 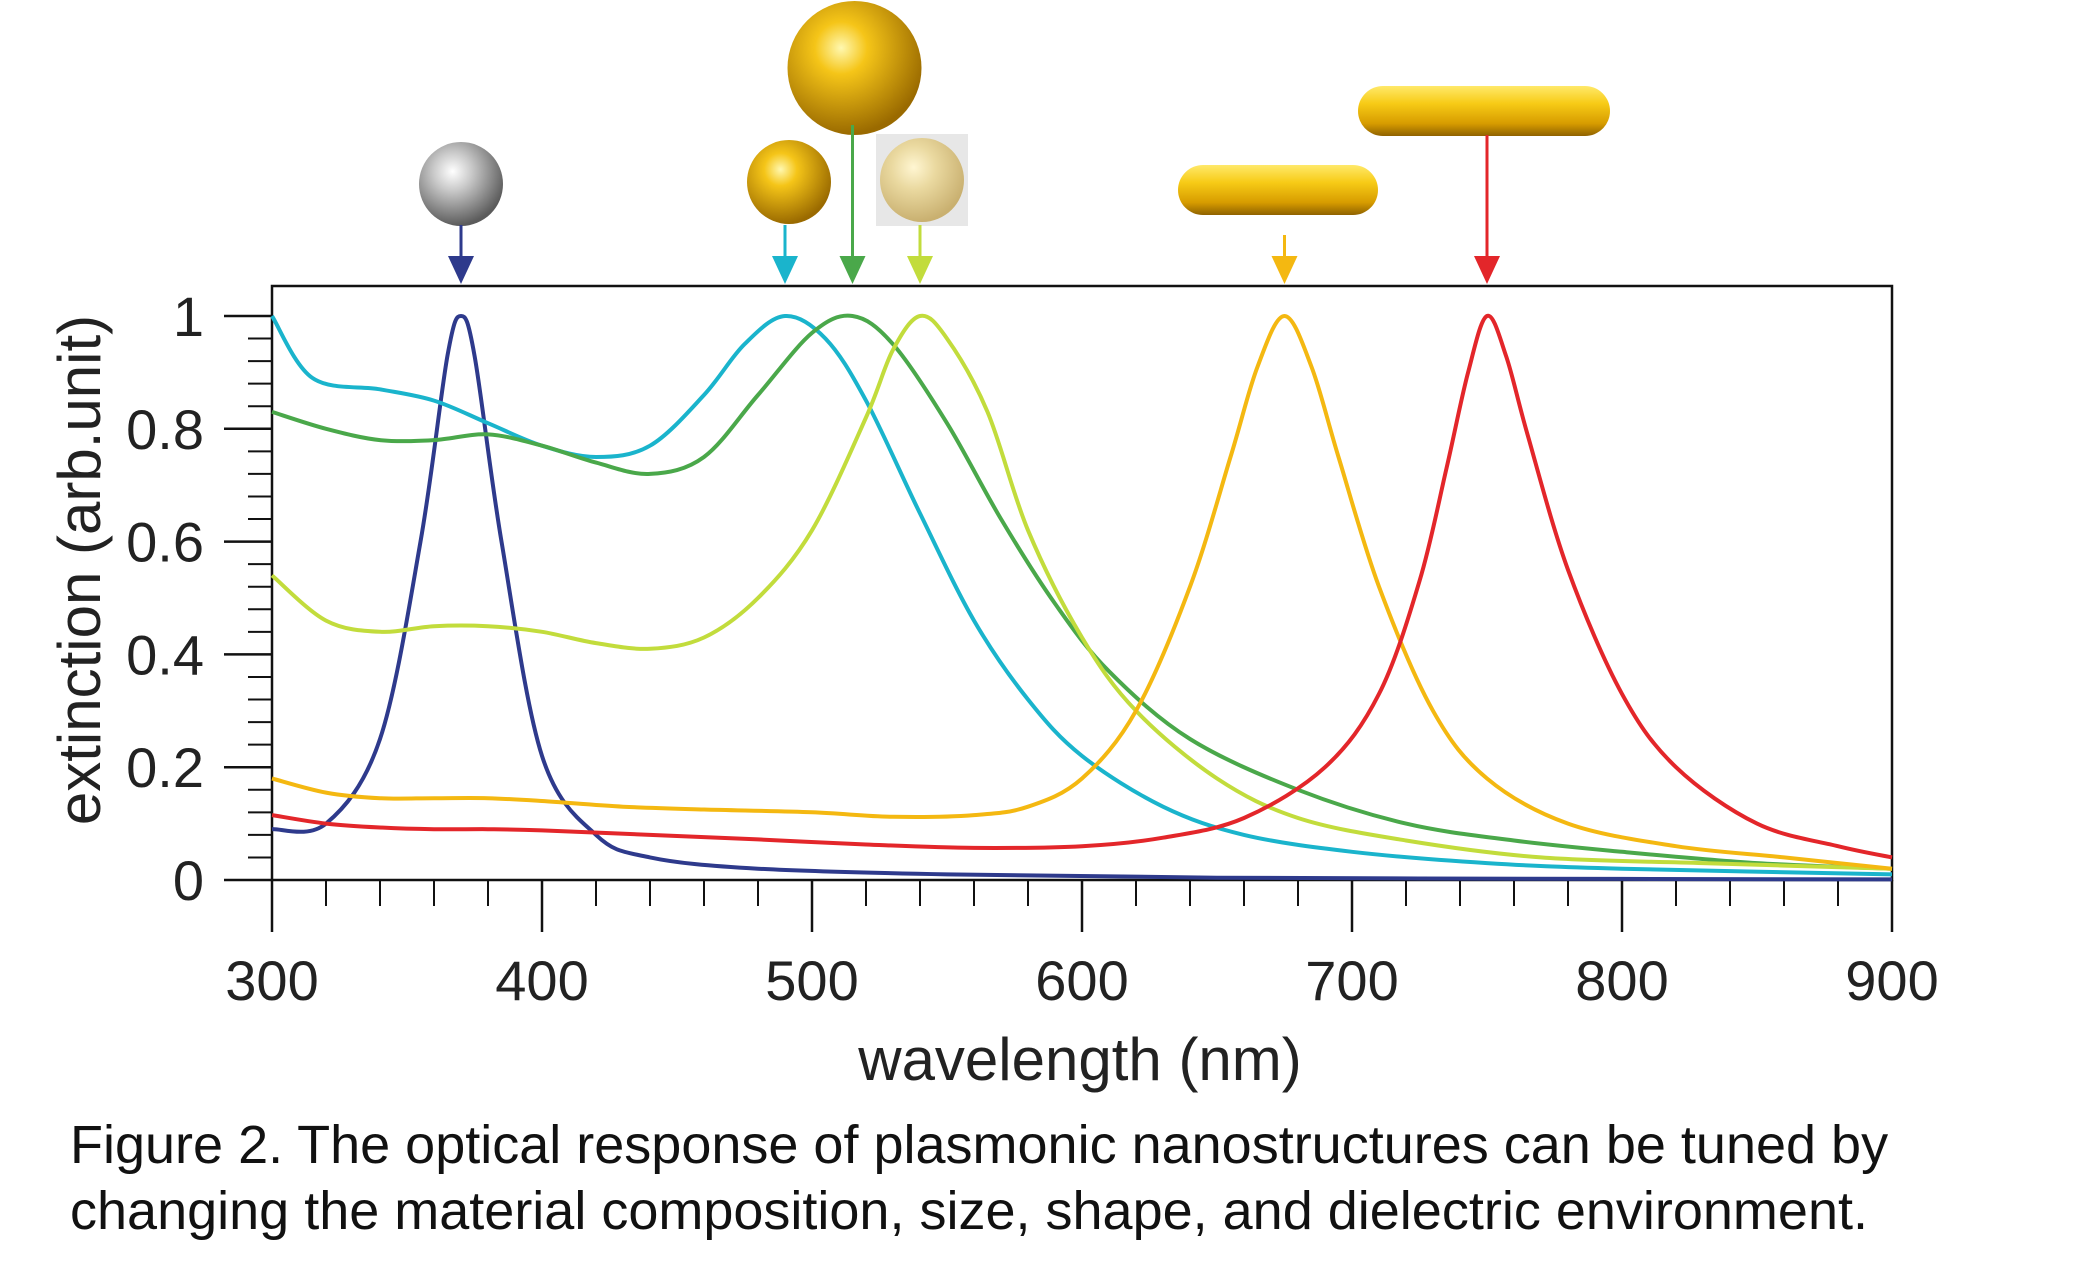 I want to click on y-tick-label: 1, so click(x=188, y=316).